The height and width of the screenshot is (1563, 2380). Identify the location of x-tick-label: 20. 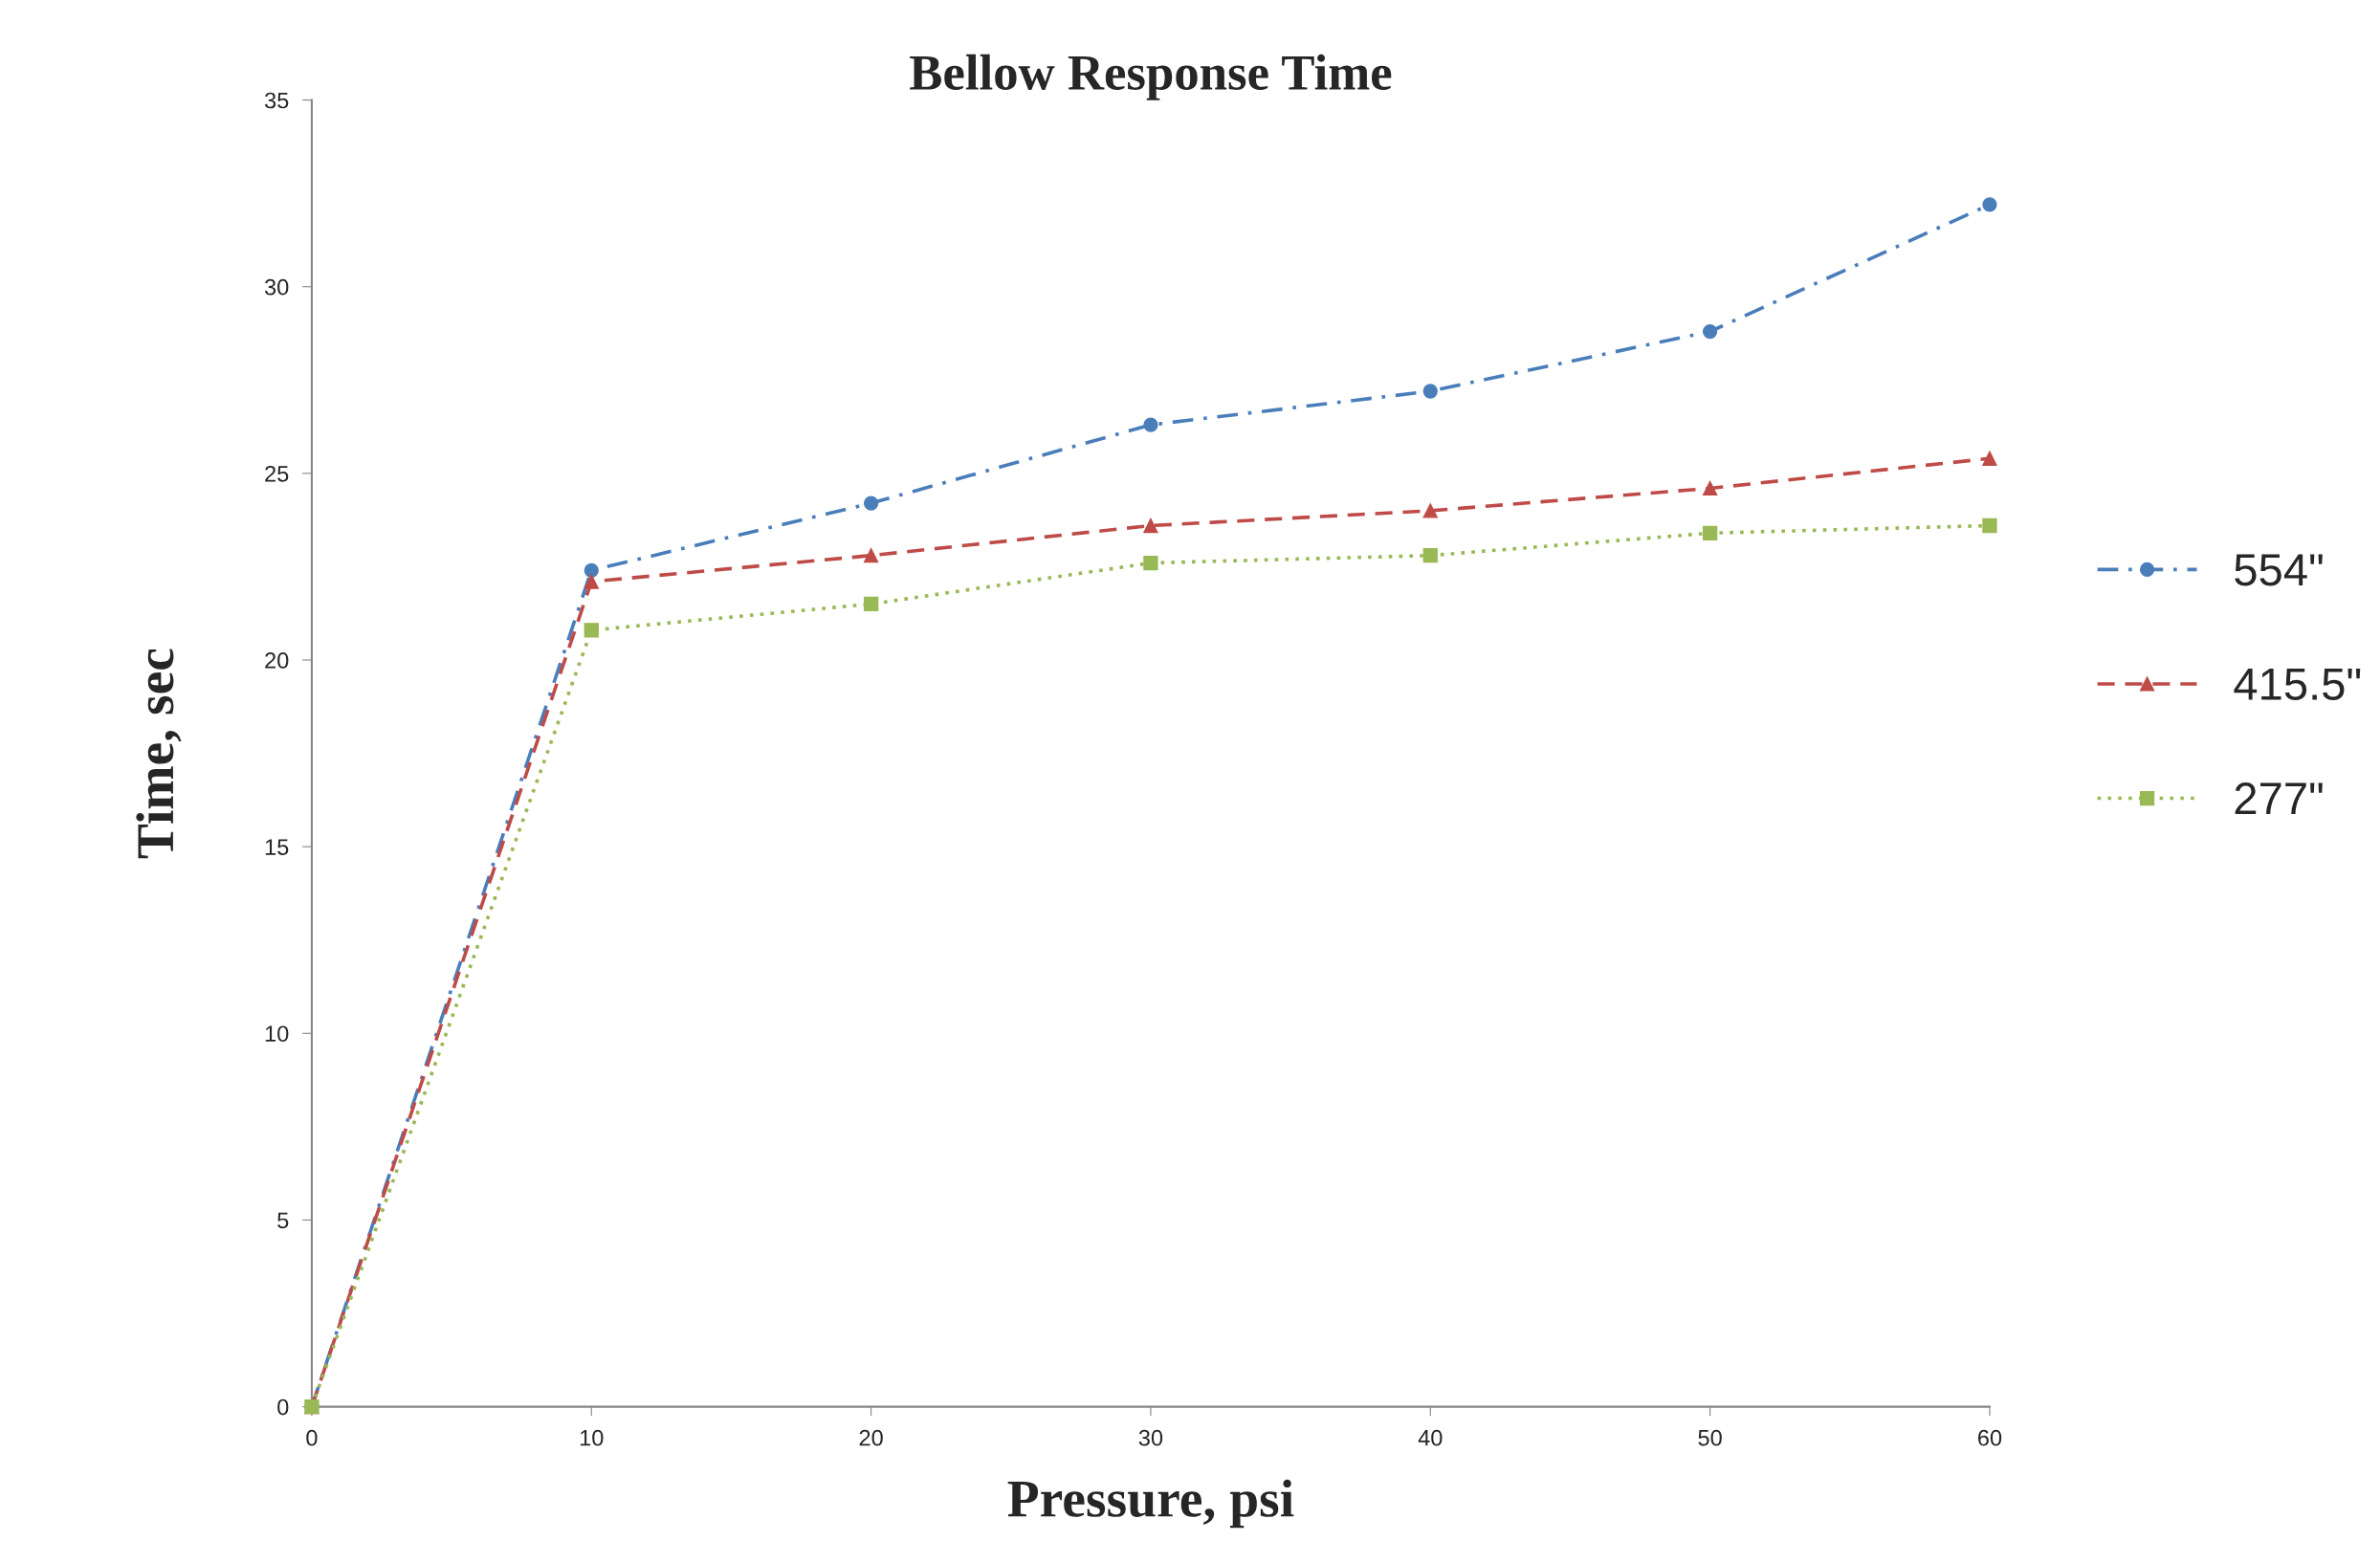
(871, 1437).